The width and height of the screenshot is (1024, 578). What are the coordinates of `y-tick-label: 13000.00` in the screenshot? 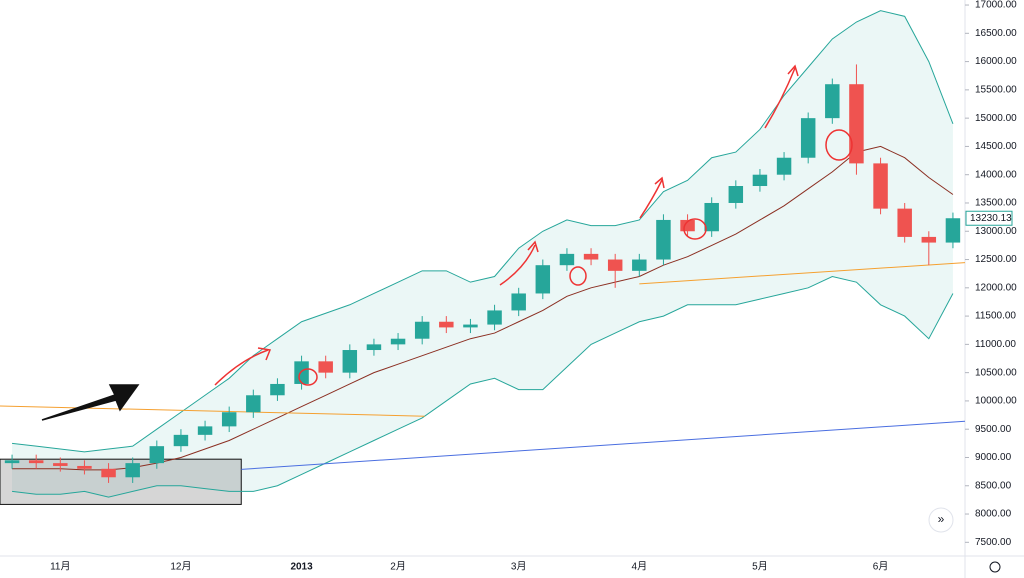 It's located at (996, 231).